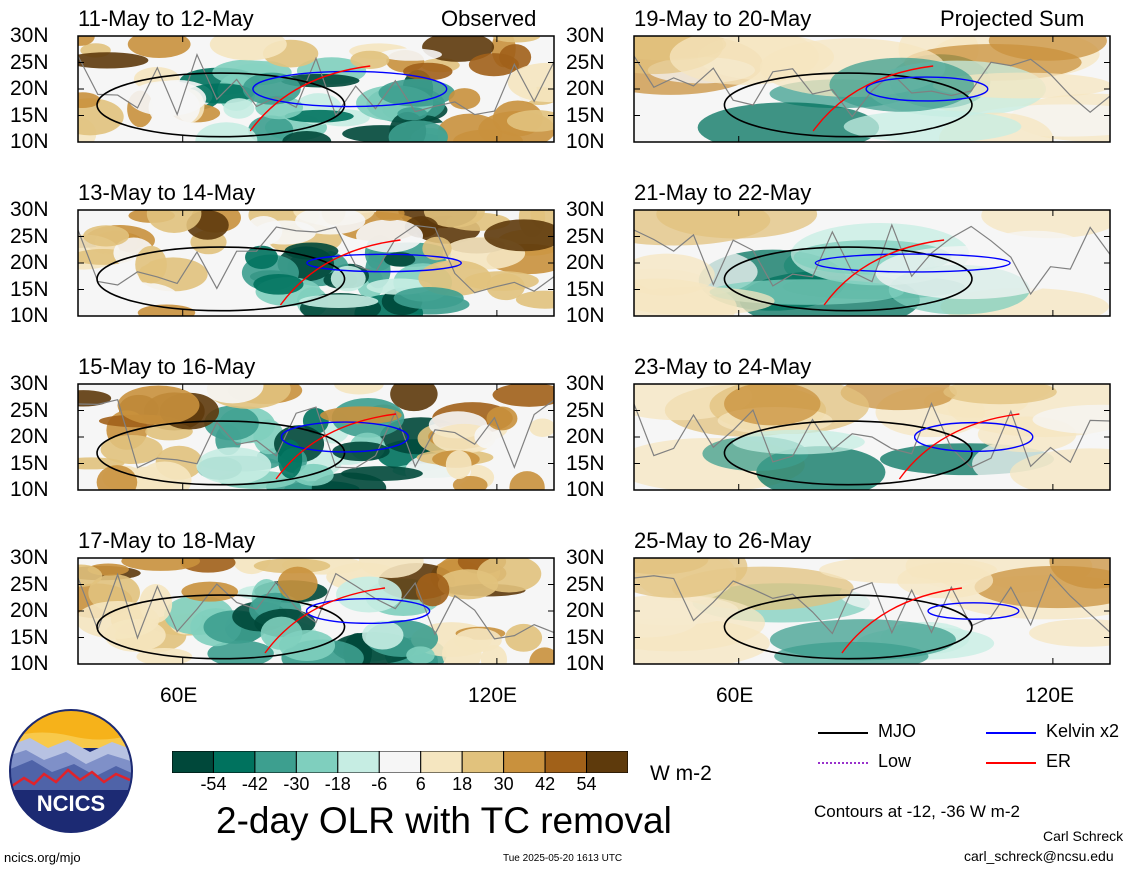 The width and height of the screenshot is (1135, 872). I want to click on colorbar-tick-label: 54, so click(586, 784).